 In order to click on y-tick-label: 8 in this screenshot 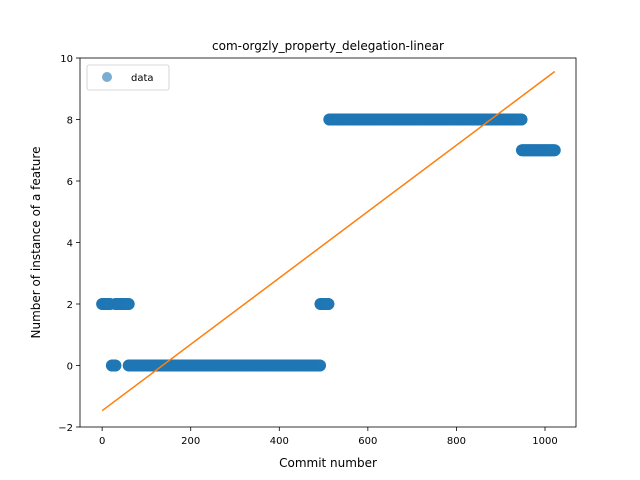, I will do `click(70, 121)`.